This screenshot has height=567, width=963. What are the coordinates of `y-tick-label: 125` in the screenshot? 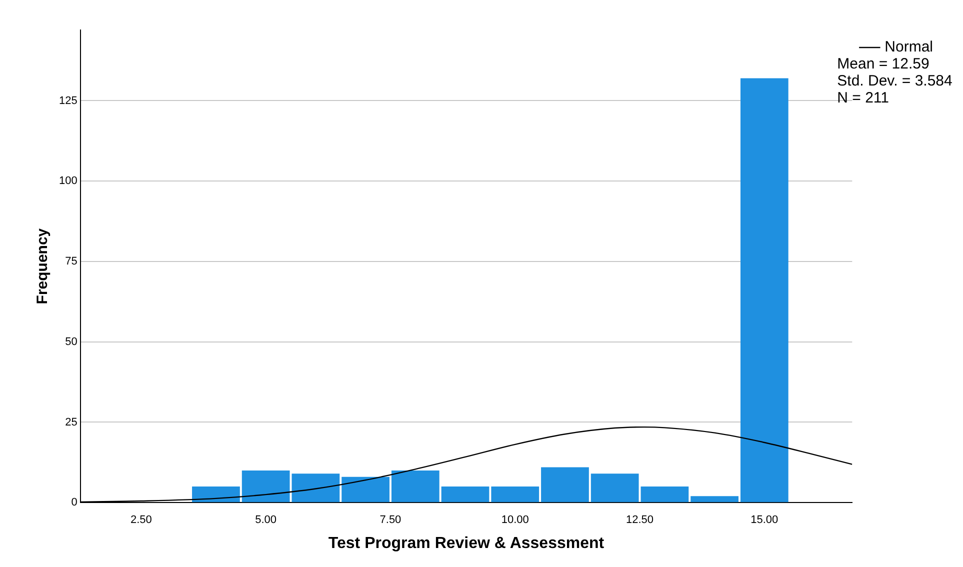 It's located at (68, 100).